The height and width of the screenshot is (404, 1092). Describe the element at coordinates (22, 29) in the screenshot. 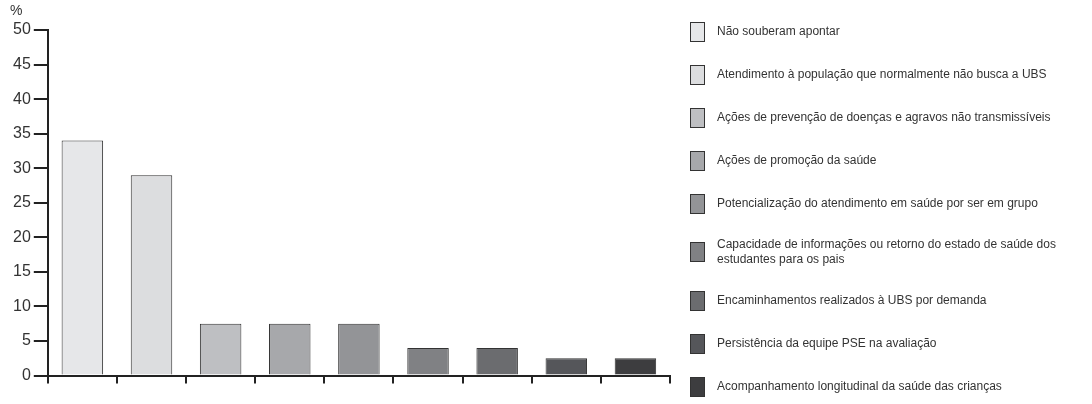

I see `y-tick-label: 50` at that location.